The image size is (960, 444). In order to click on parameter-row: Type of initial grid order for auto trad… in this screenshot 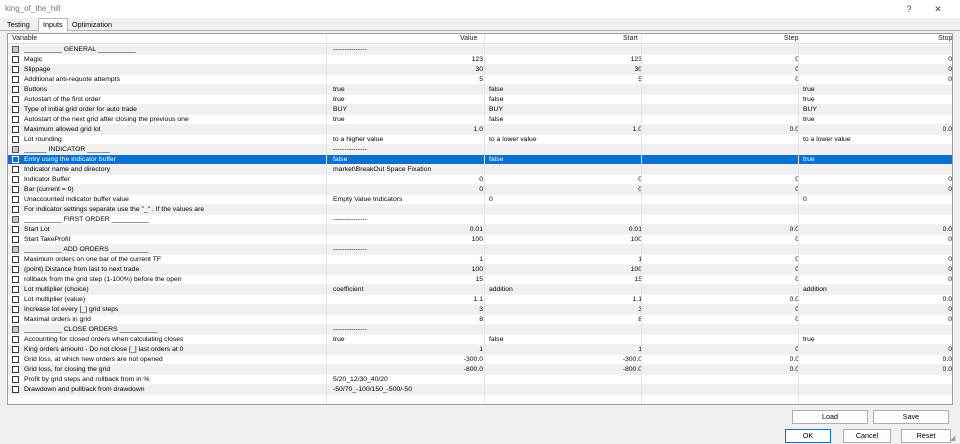, I will do `click(480, 110)`.